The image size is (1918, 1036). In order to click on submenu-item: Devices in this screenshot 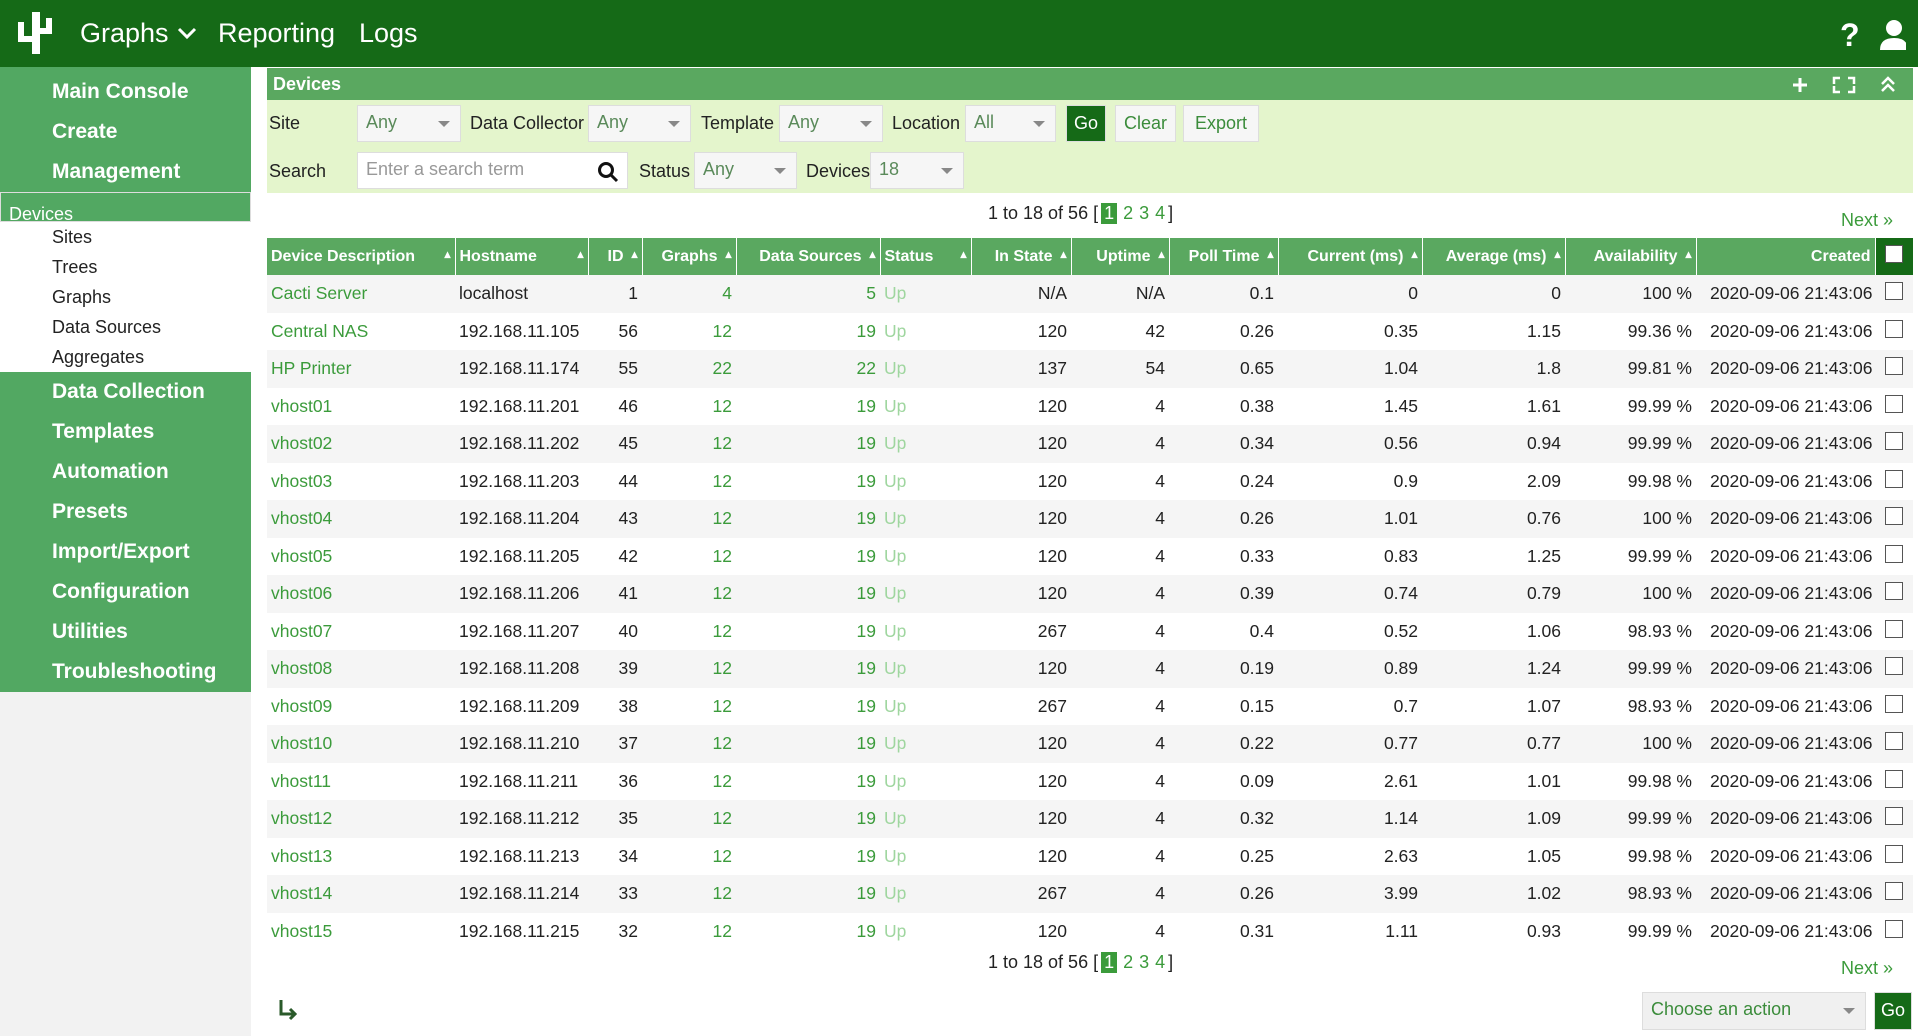, I will do `click(125, 208)`.